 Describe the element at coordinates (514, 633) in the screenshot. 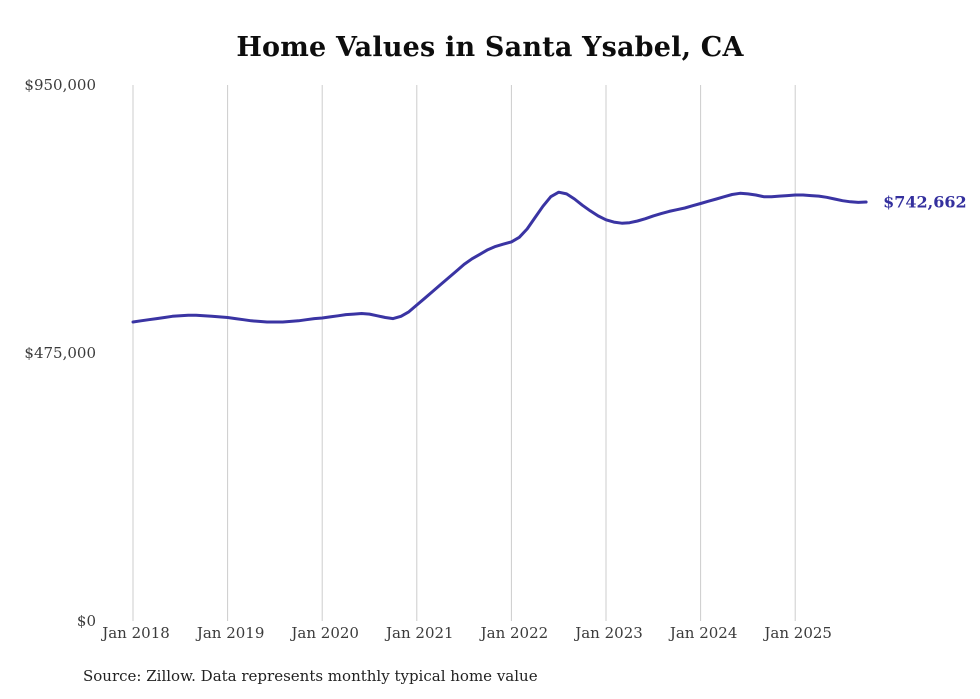

I see `x-axis-tick-label: Jan 2022` at that location.